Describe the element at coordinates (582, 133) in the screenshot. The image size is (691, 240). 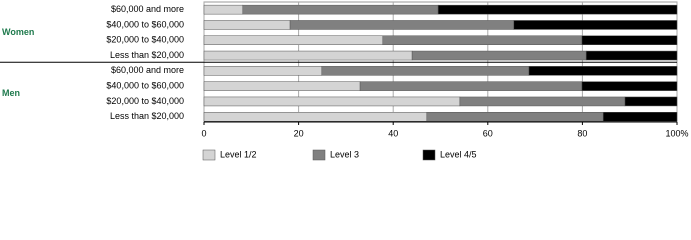
I see `x-tick-label: 80` at that location.